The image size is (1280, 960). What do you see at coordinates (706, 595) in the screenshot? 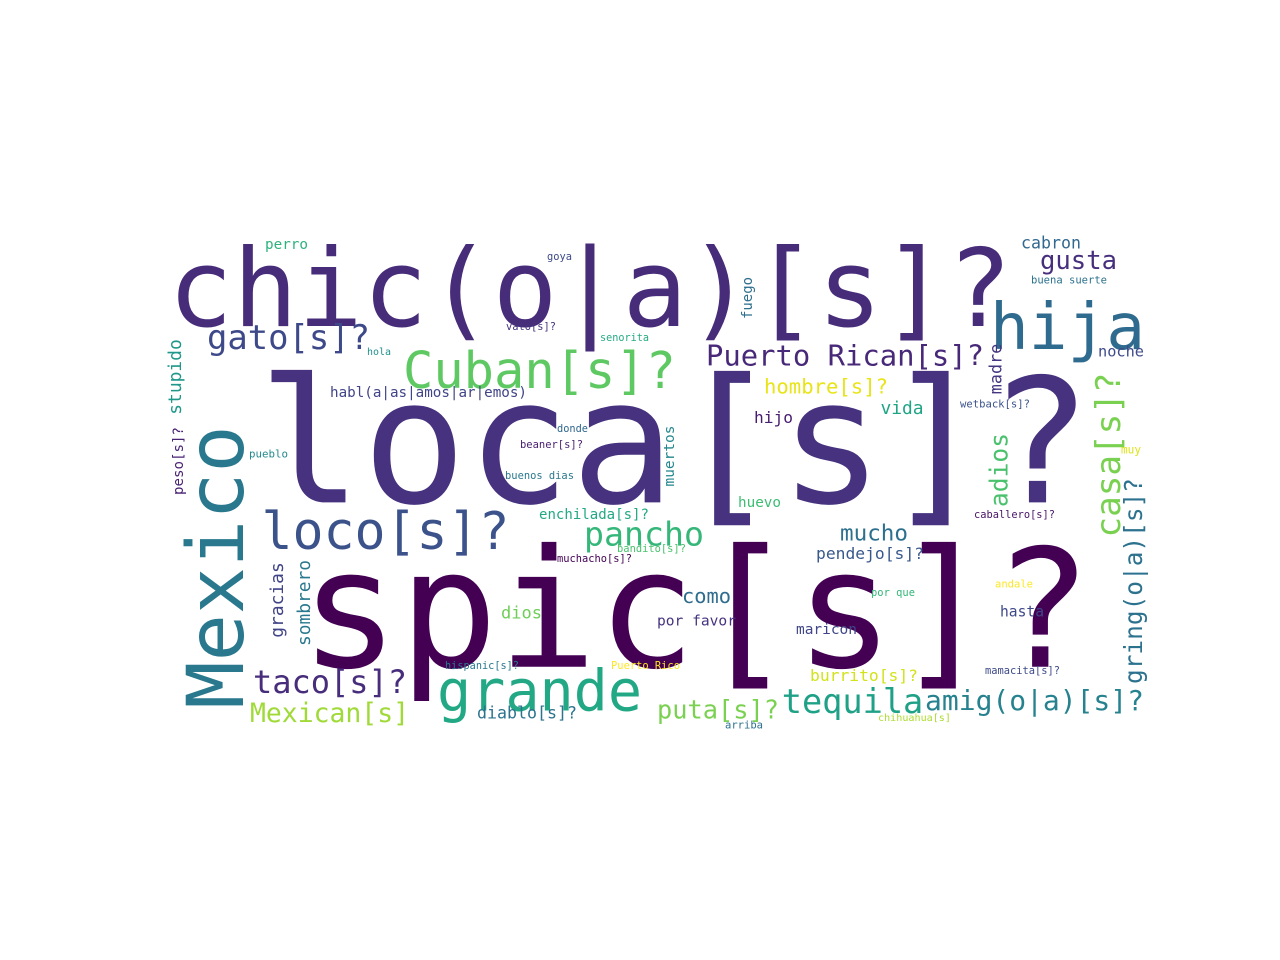
I see `word: como` at bounding box center [706, 595].